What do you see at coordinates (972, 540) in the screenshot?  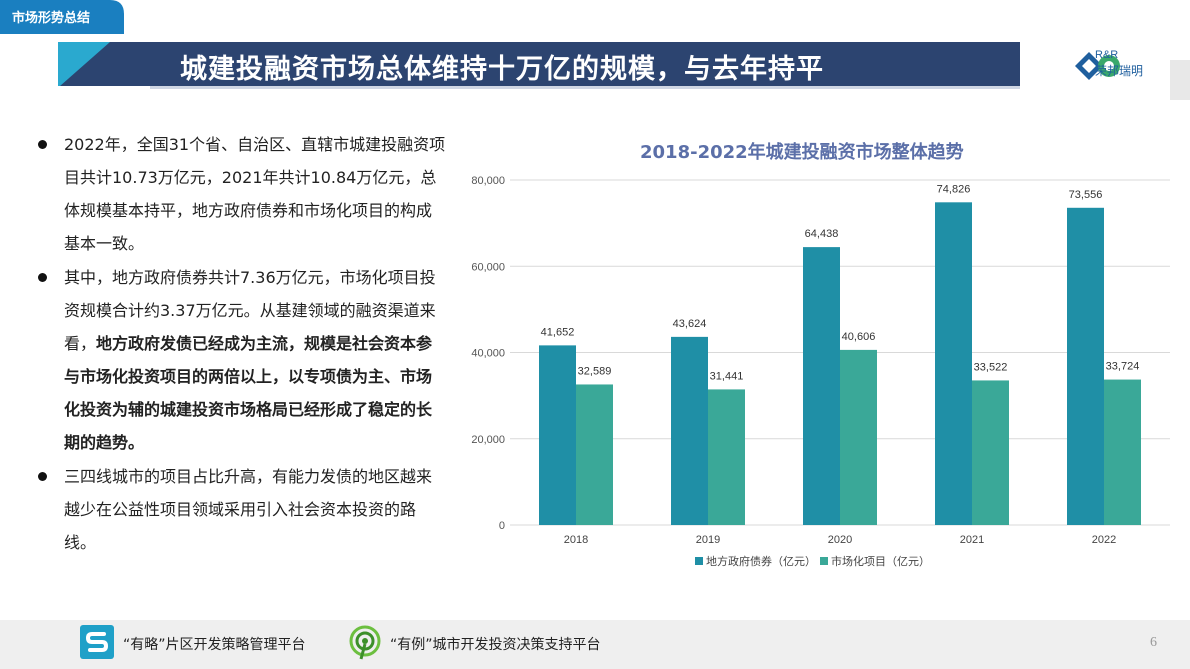 I see `x-tick-label: 2021` at bounding box center [972, 540].